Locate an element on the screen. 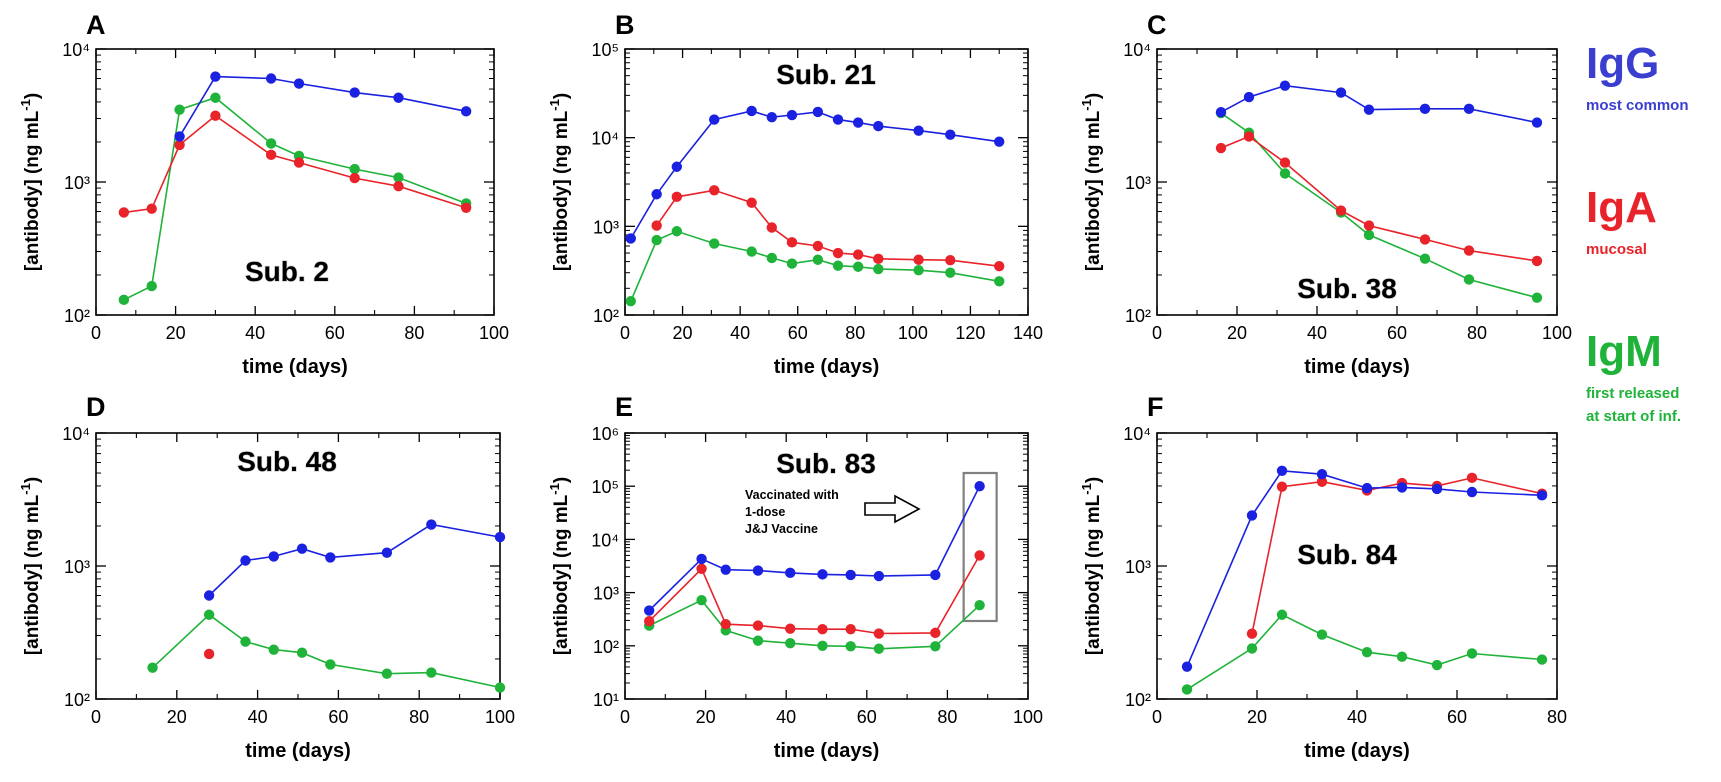  panel-letter: C is located at coordinates (1157, 25).